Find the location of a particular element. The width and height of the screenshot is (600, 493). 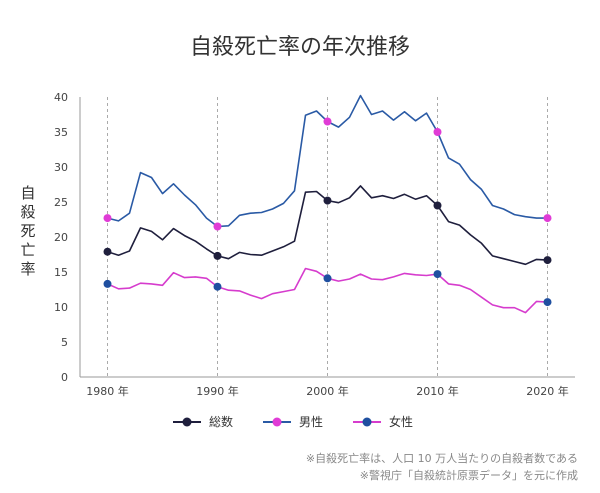

x-tick-labels: 1980 年 1990 年 2000 年 2010 年 2020 年 is located at coordinates (327, 391).